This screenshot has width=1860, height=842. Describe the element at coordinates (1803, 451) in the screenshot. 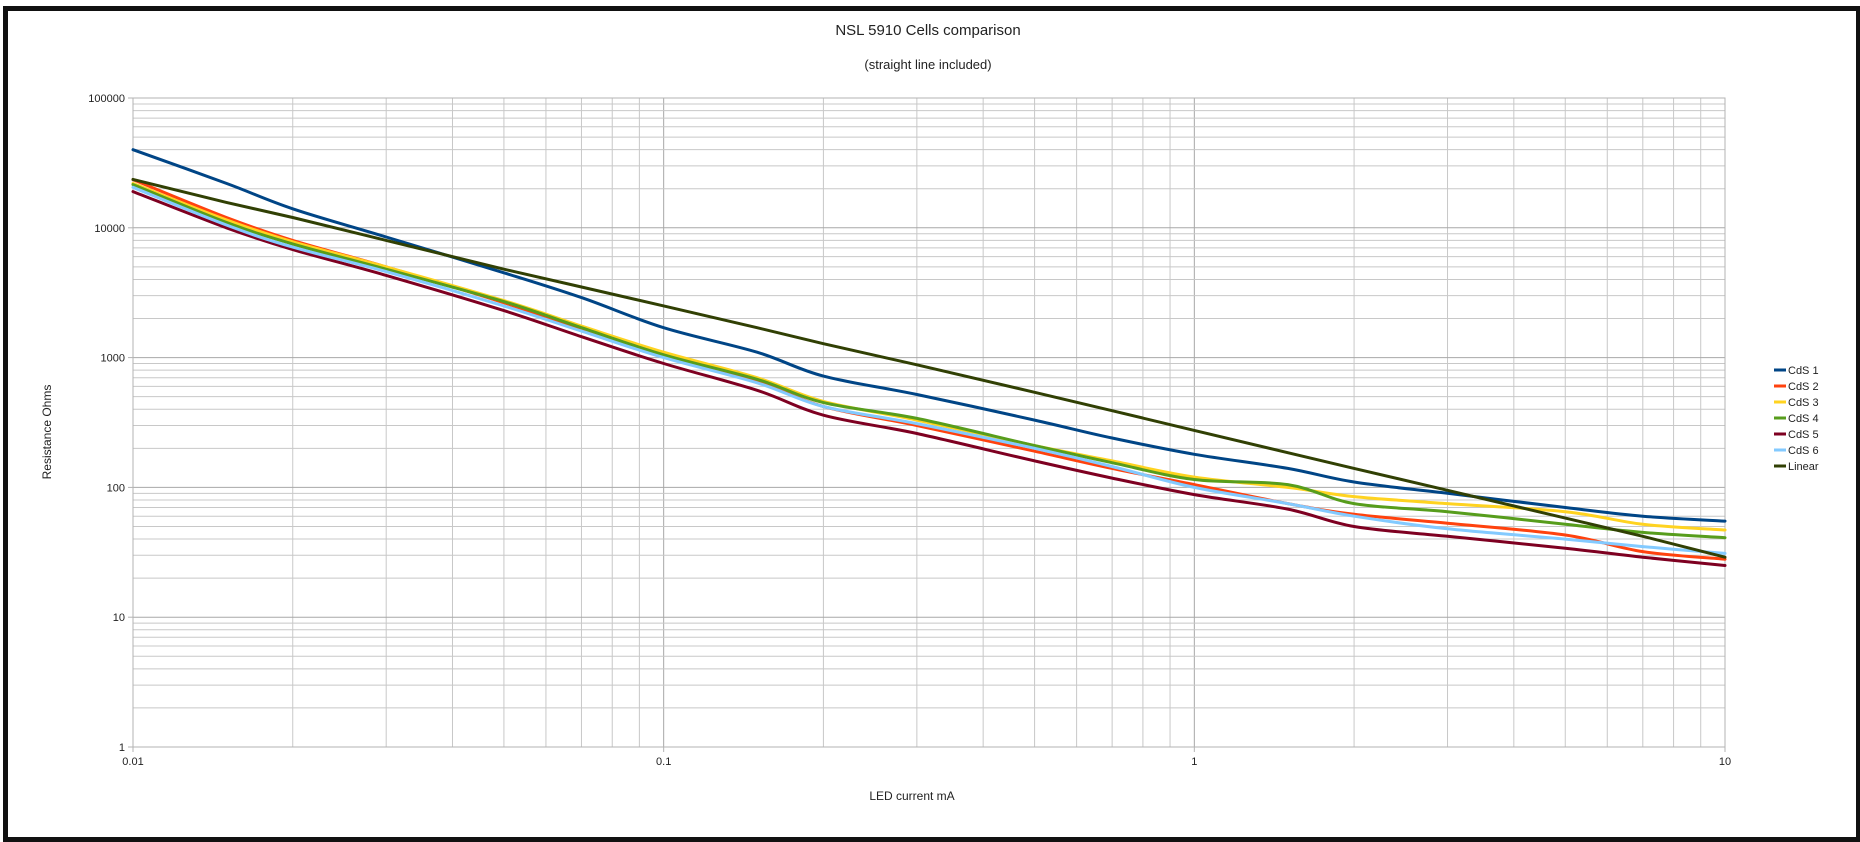

I see `legend-label: CdS 6` at that location.